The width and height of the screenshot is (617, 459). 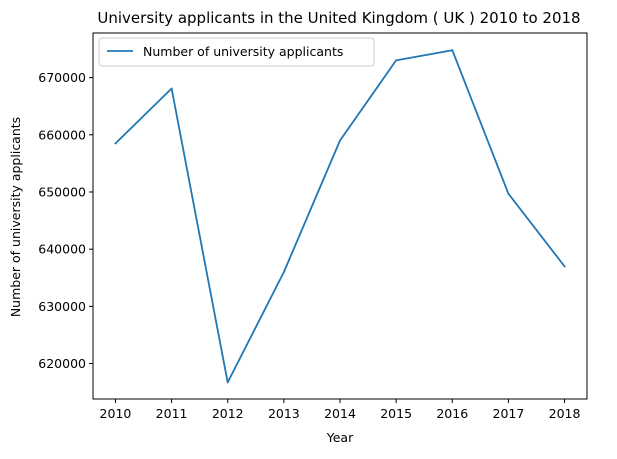 What do you see at coordinates (243, 51) in the screenshot?
I see `legend-entry-label: Number of university applicants` at bounding box center [243, 51].